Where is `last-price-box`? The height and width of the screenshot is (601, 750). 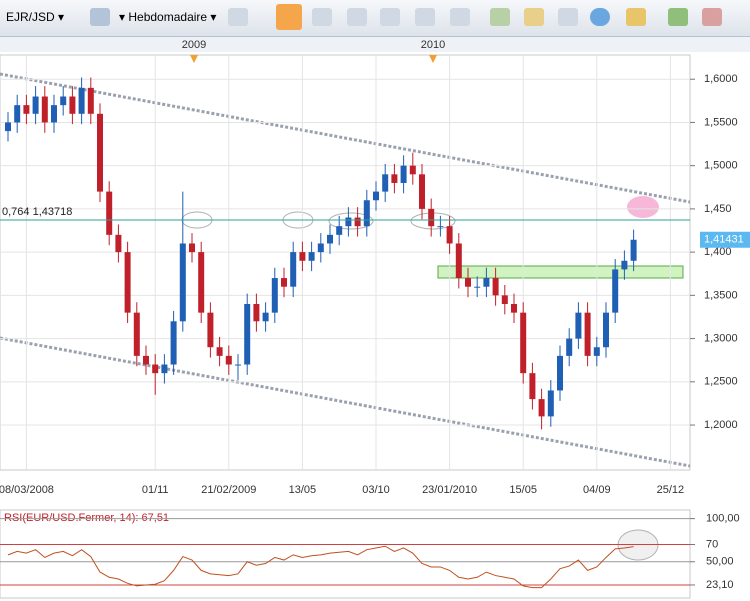
last-price-box is located at coordinates (725, 239).